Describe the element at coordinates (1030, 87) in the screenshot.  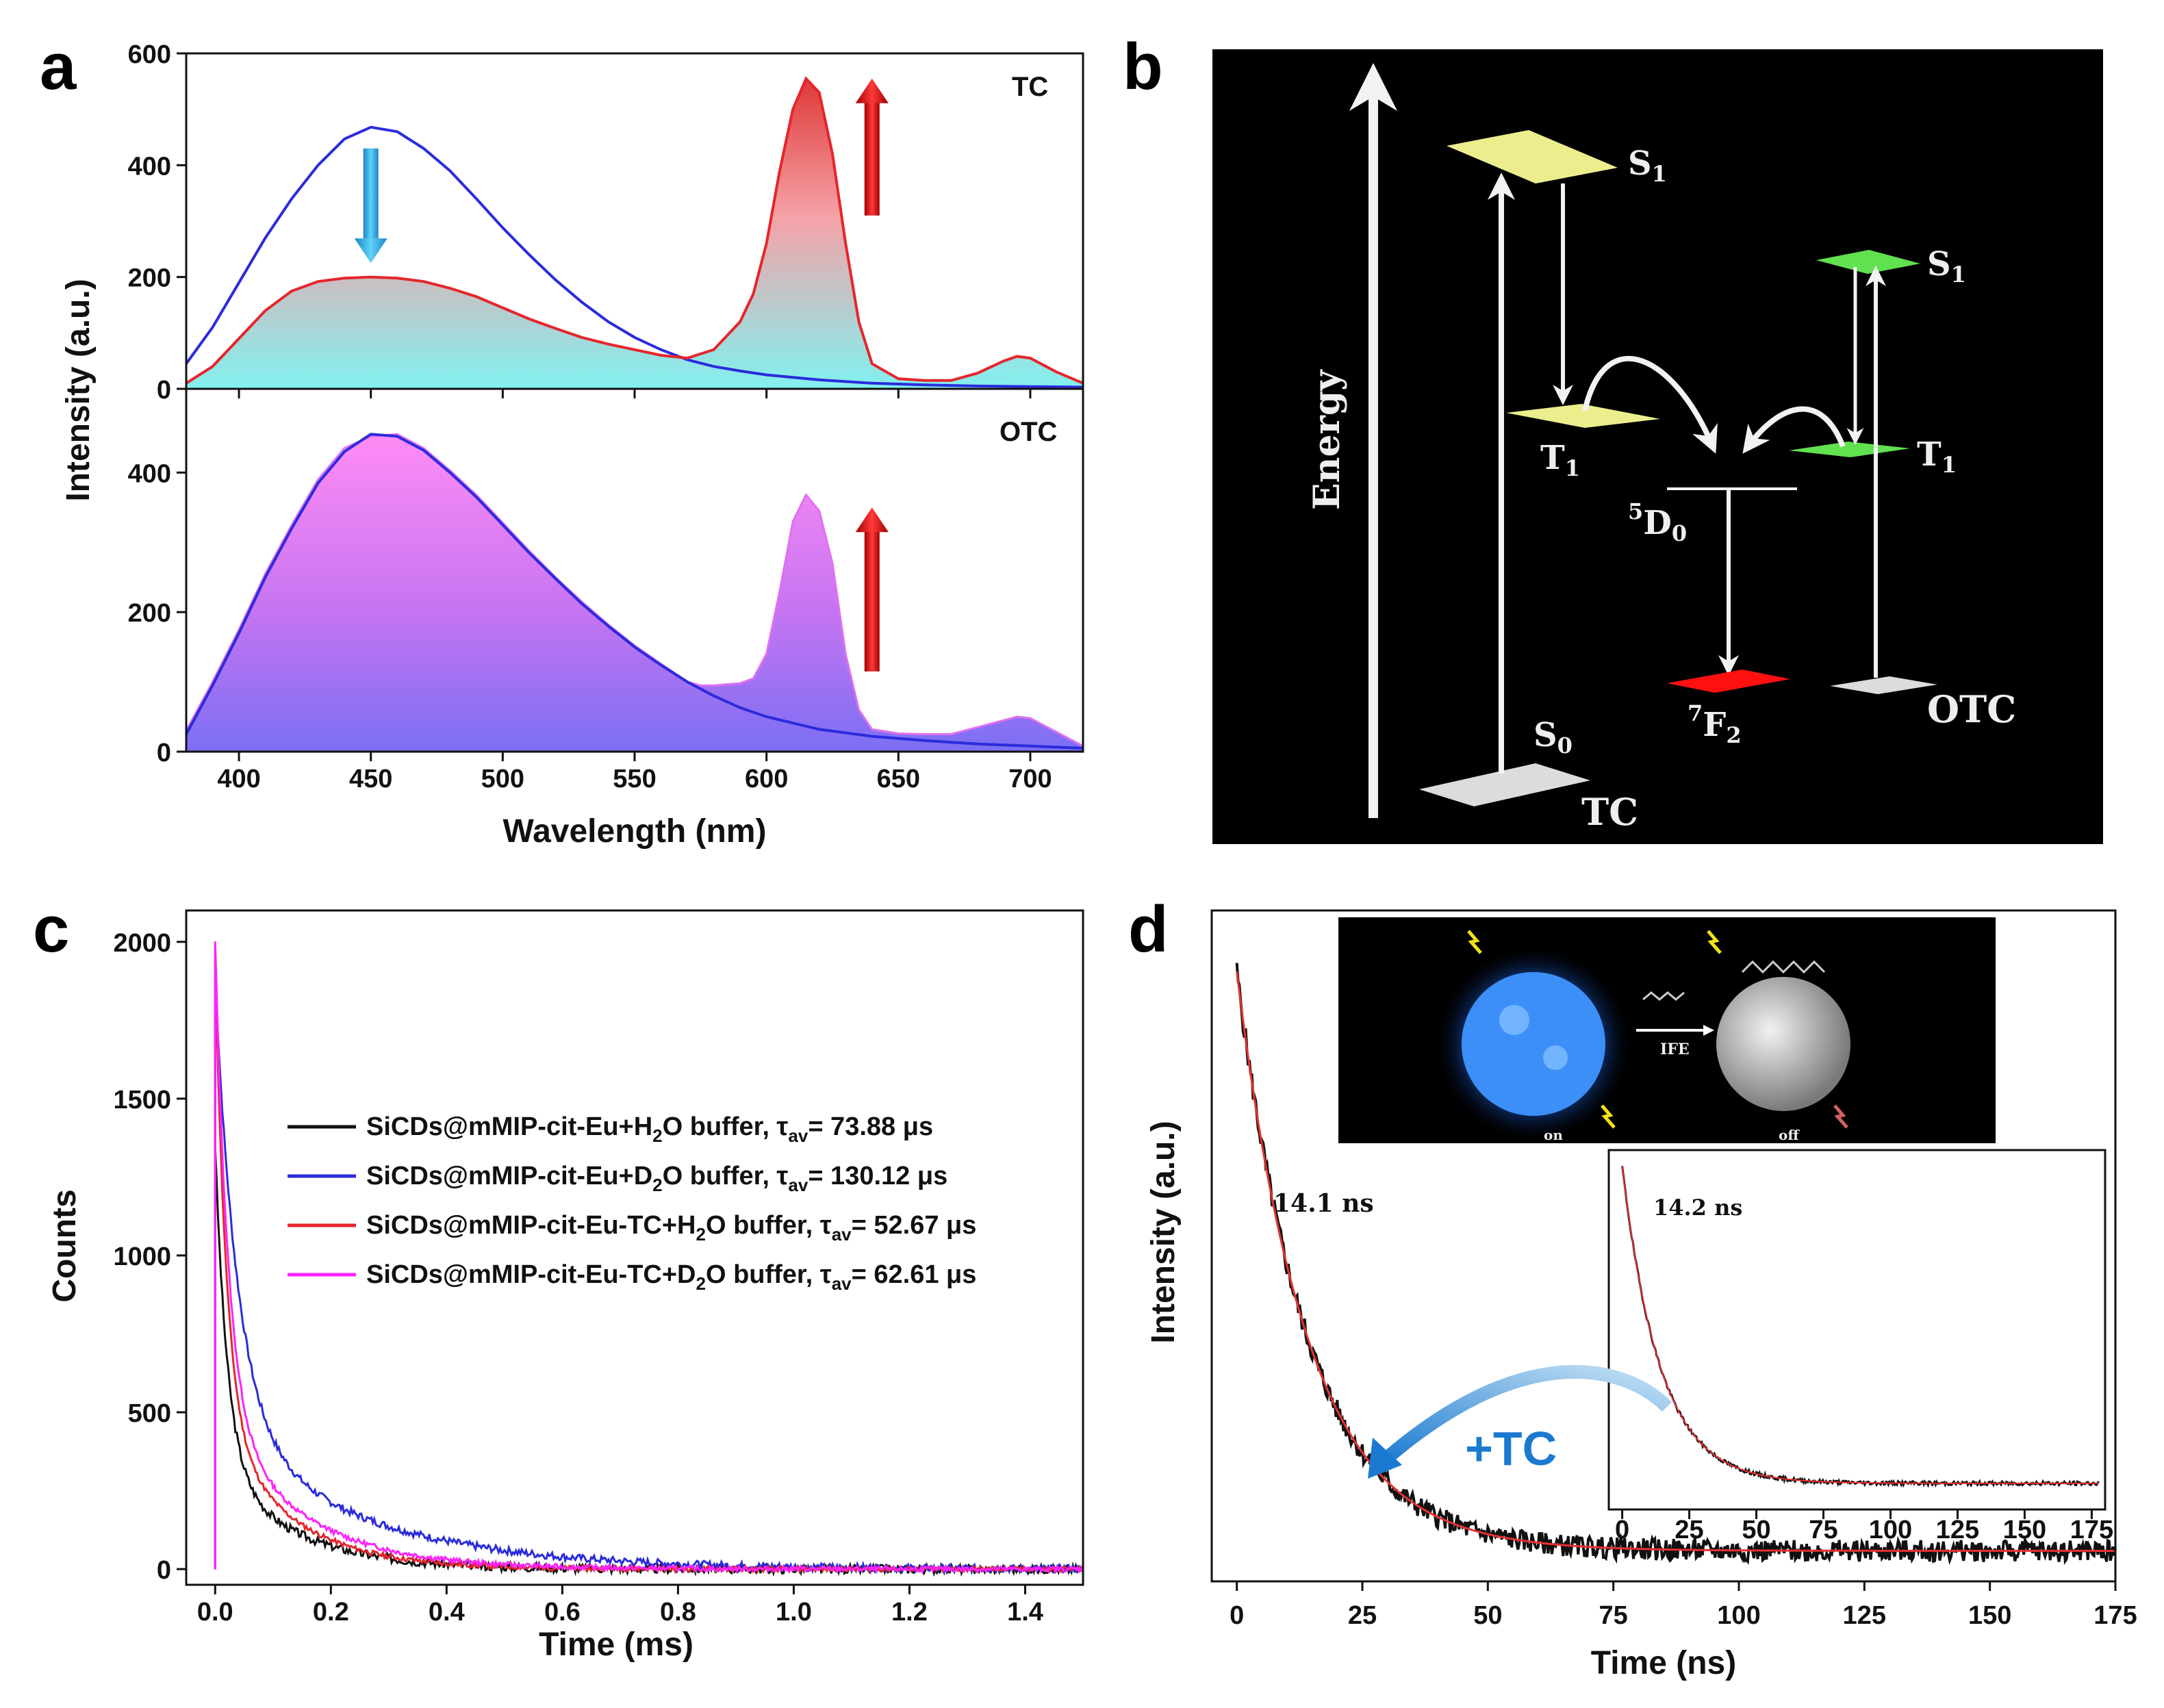
I see `tc-label: TC` at that location.